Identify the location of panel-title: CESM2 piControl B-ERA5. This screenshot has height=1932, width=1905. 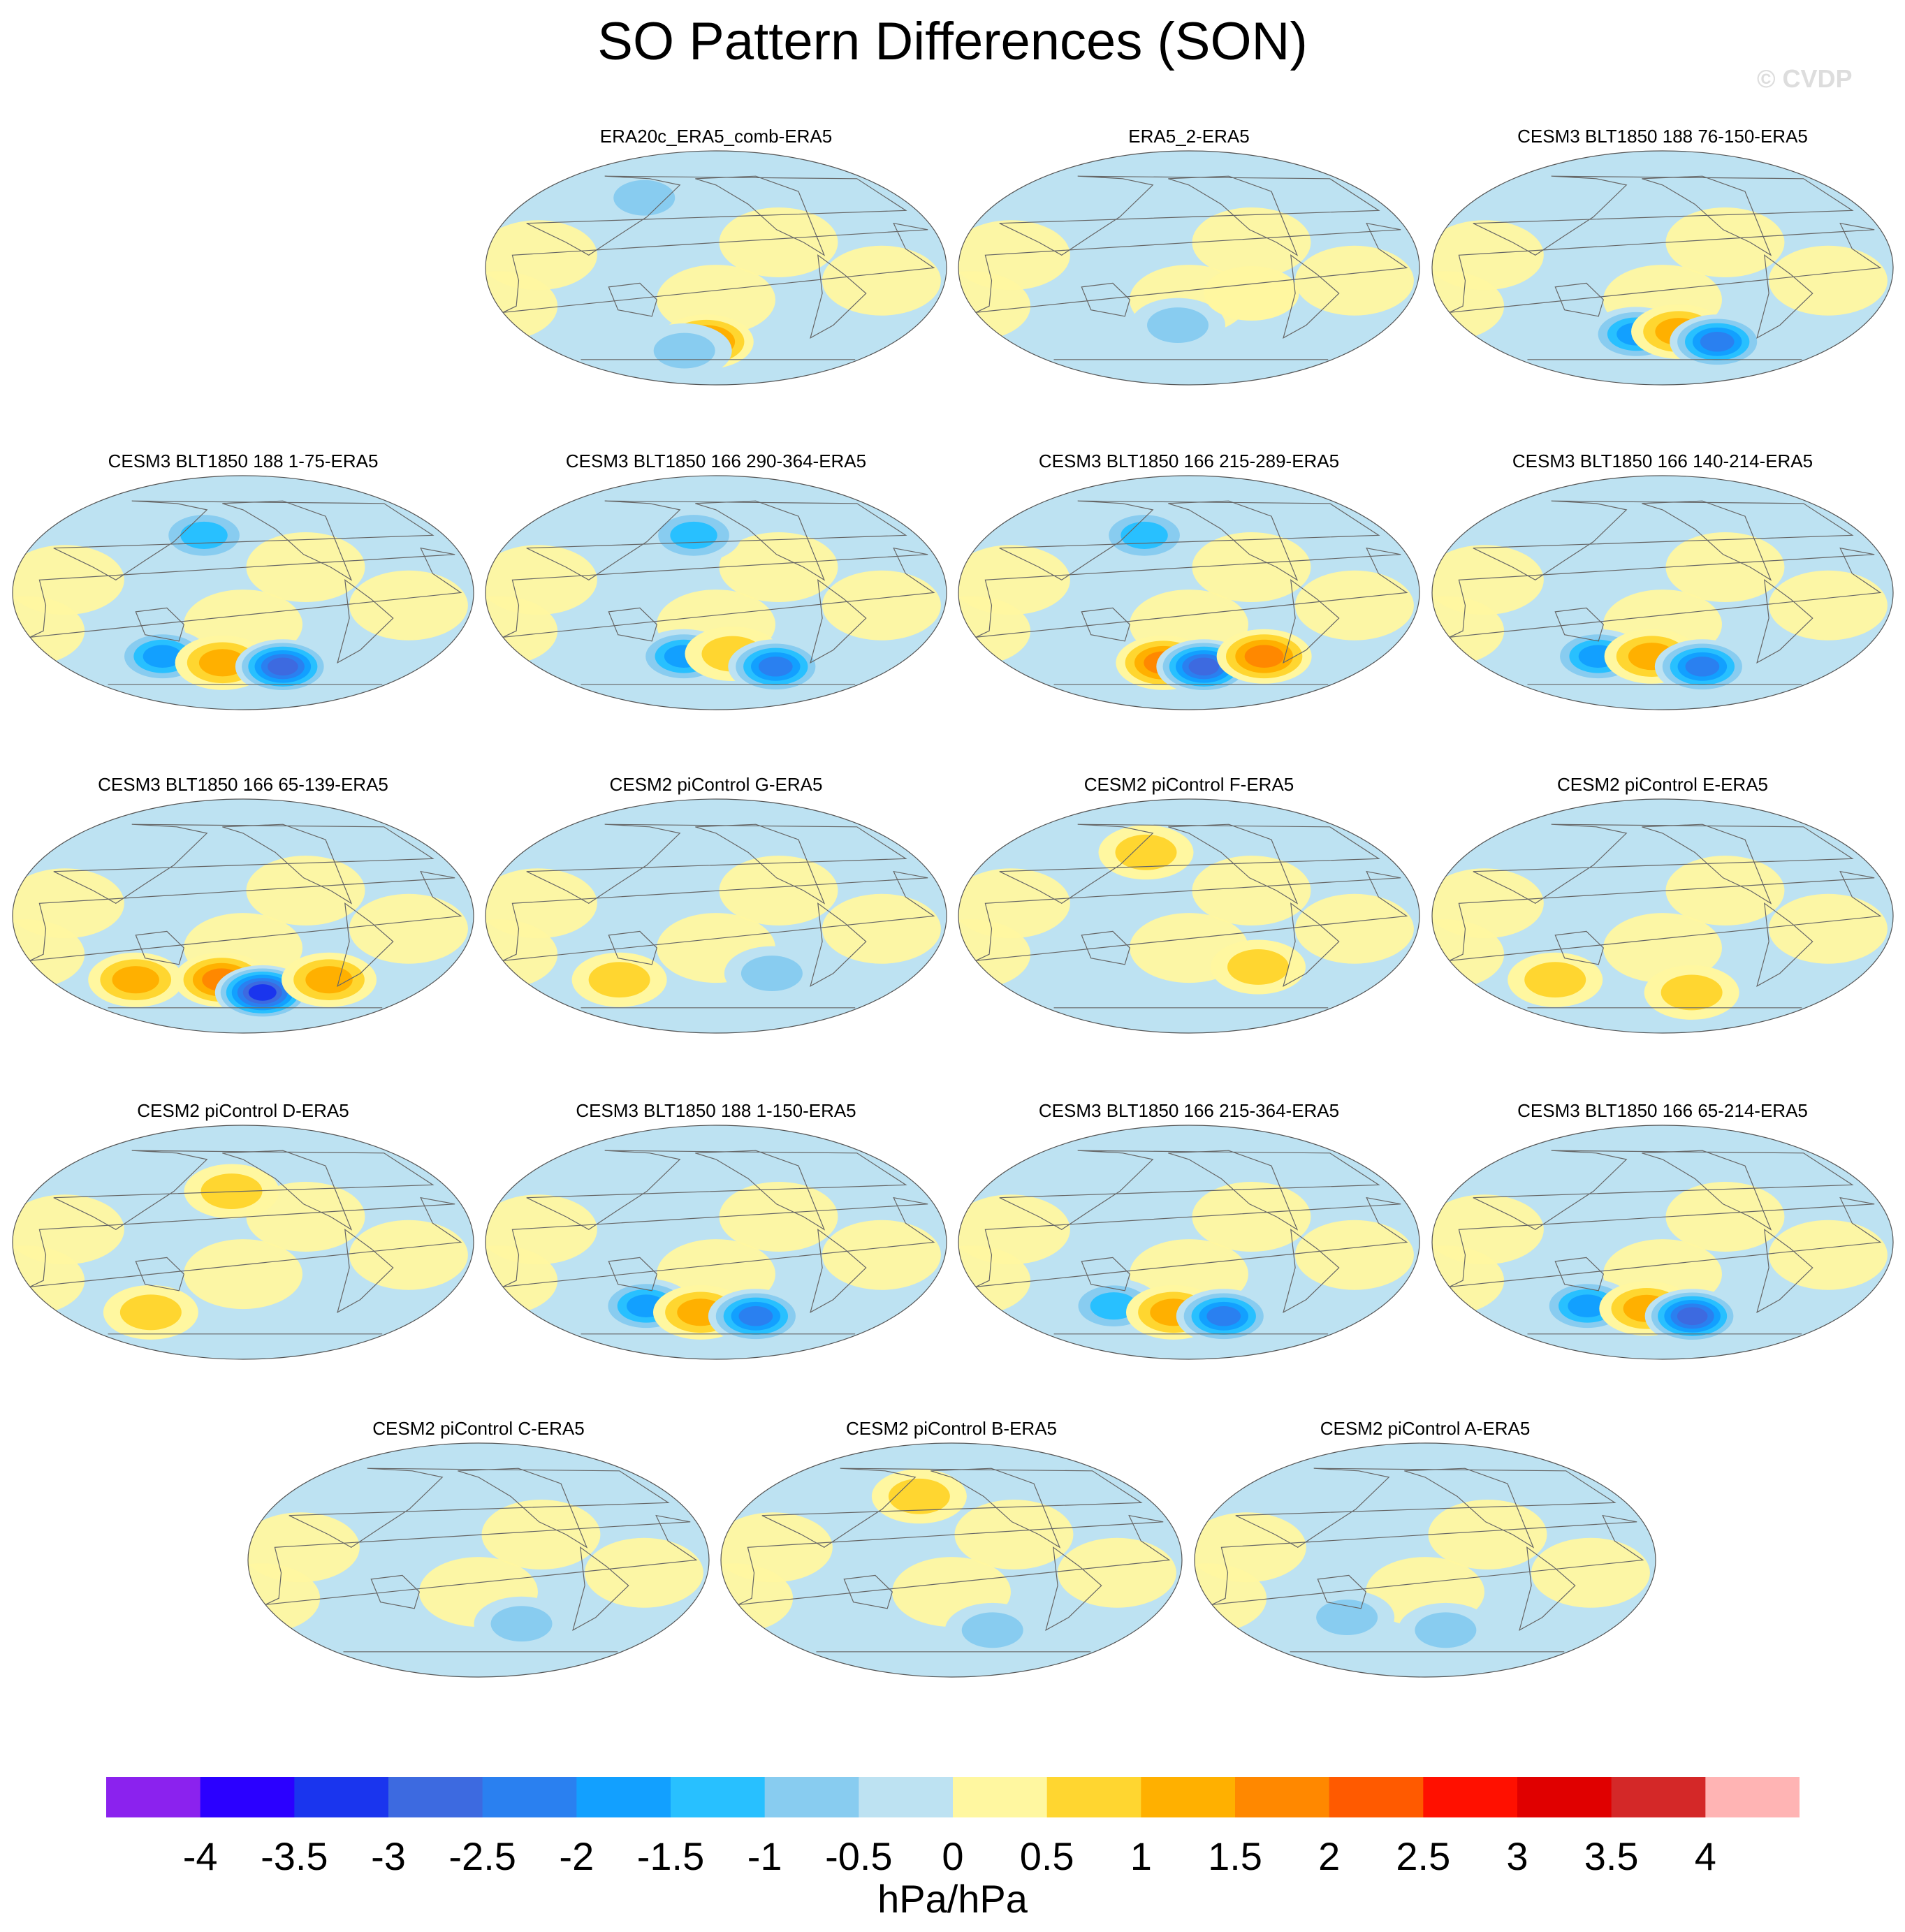
(952, 1428).